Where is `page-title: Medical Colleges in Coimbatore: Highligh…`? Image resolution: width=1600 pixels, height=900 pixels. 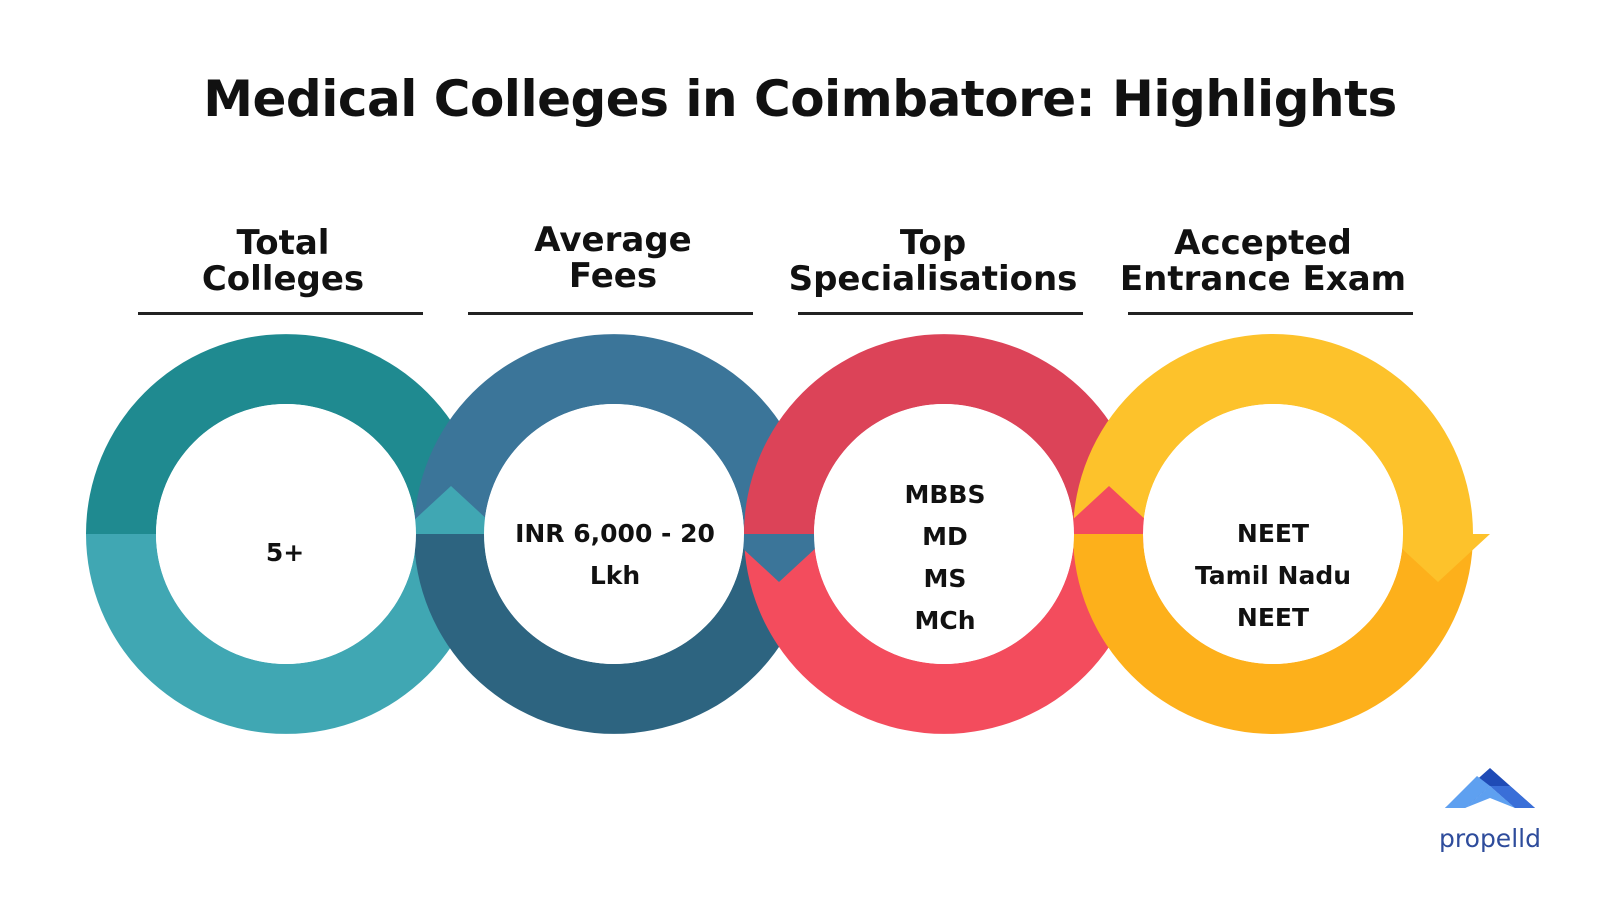
page-title: Medical Colleges in Coimbatore: Highligh… is located at coordinates (800, 99).